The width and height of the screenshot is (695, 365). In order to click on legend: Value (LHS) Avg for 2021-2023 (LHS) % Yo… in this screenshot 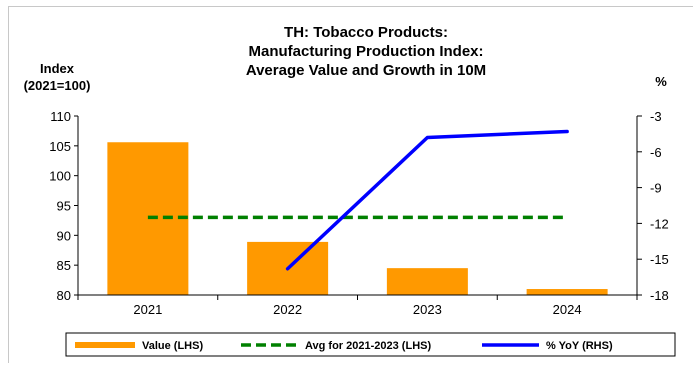, I will do `click(370, 344)`.